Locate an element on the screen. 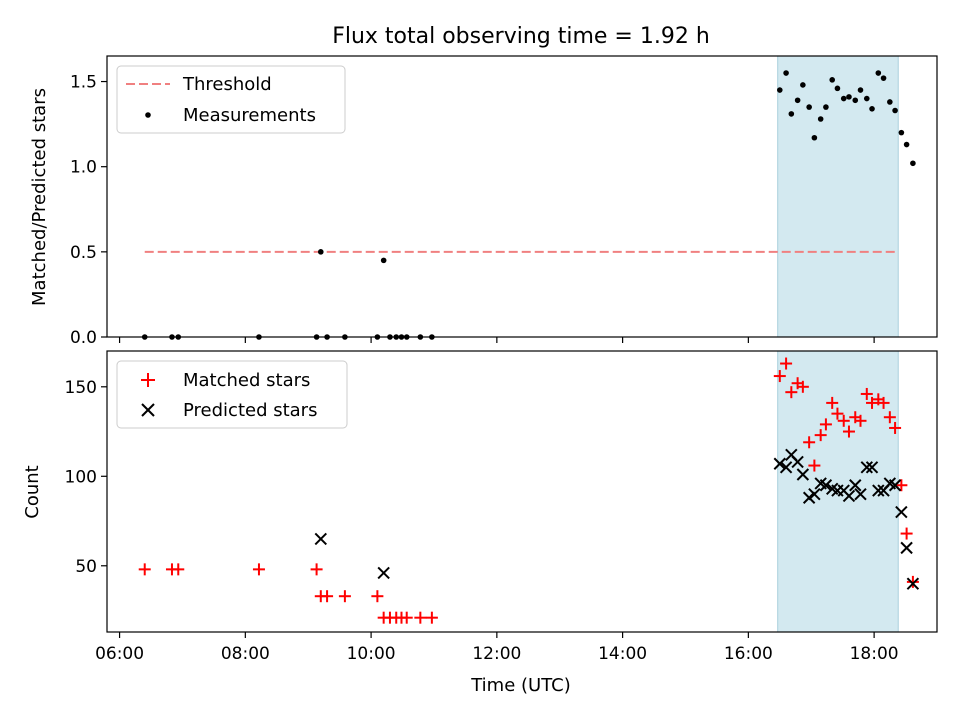  count-x-ticks: 06:00 08:00 10:00 12:00 14:00 16:00 18:00 is located at coordinates (497, 648).